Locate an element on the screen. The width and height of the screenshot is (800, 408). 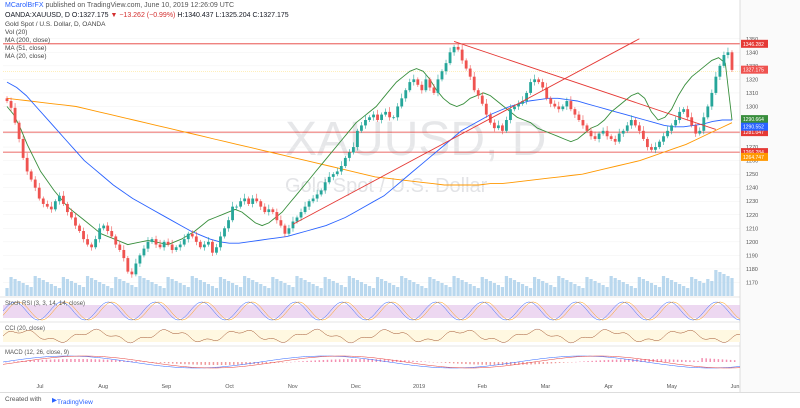
y-tick-label: 1310 is located at coordinates (752, 94).